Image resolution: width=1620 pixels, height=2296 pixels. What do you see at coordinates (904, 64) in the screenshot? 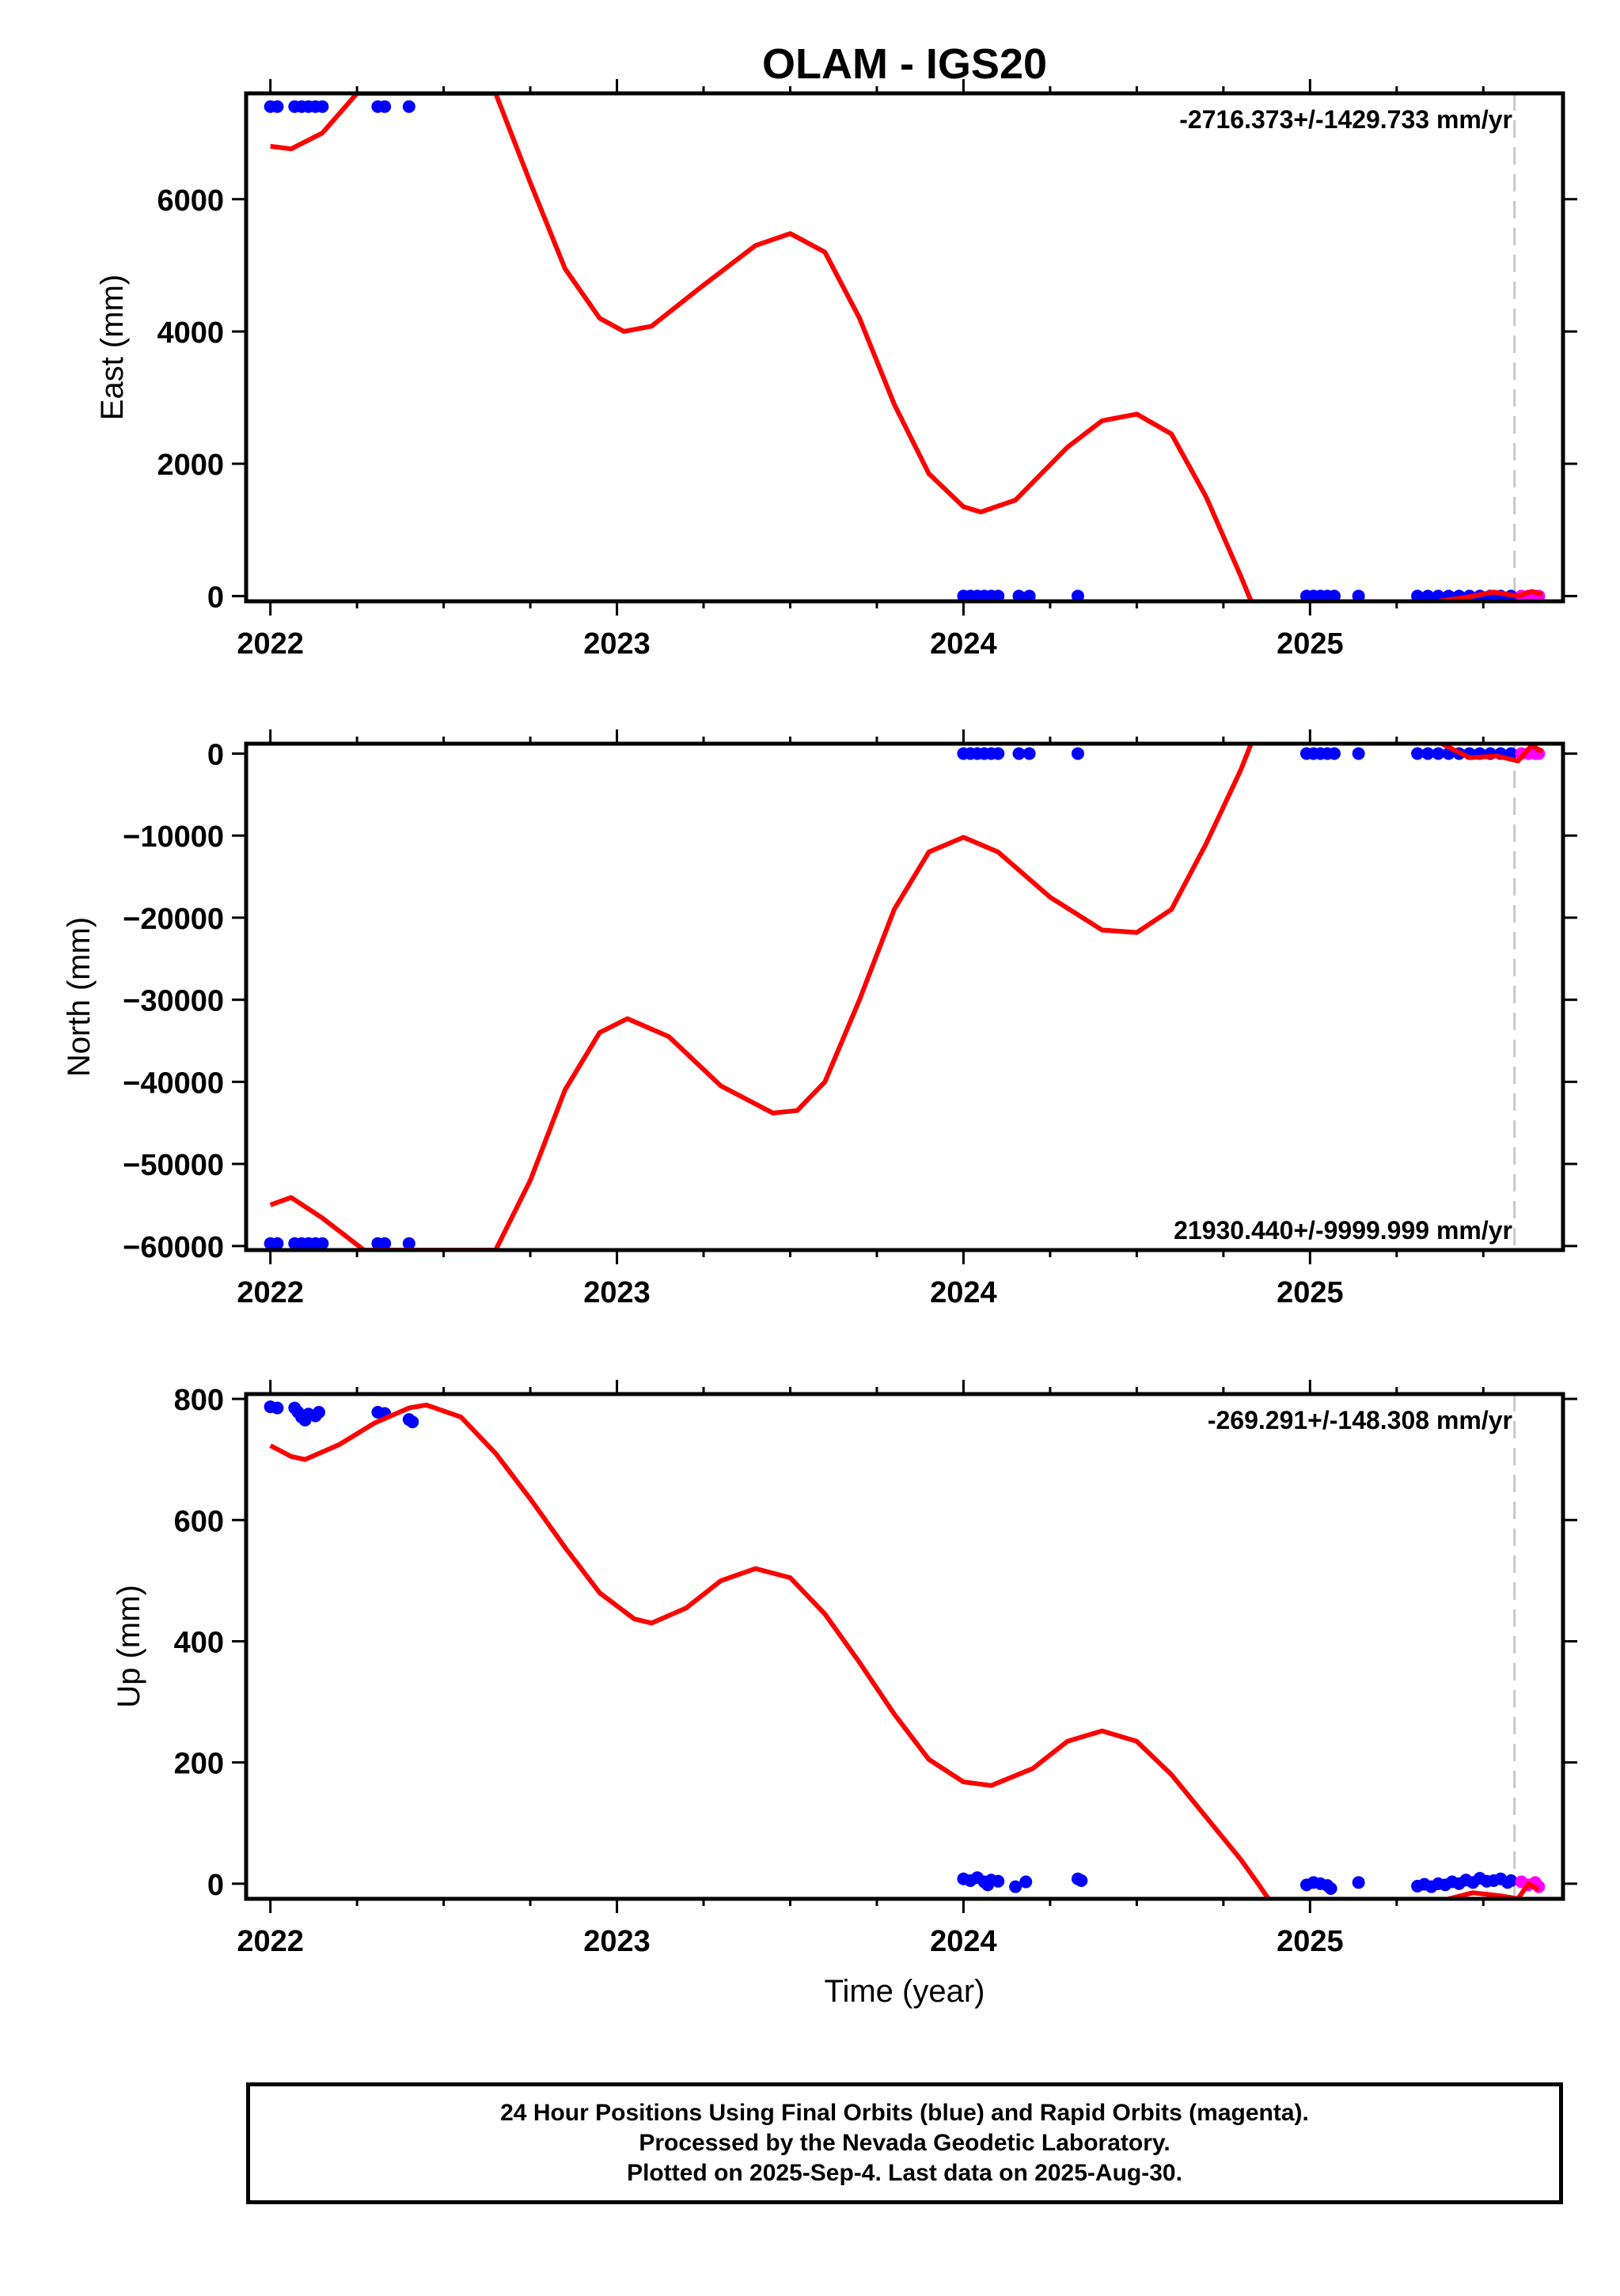
I see `figure-title: OLAM - IGS20` at bounding box center [904, 64].